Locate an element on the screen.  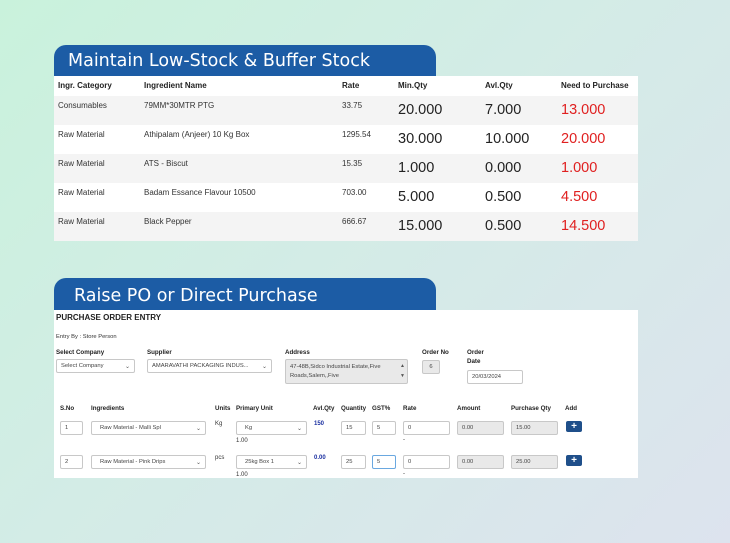
cell-ingredient-name: ATS - Biscut is located at coordinates (166, 163).